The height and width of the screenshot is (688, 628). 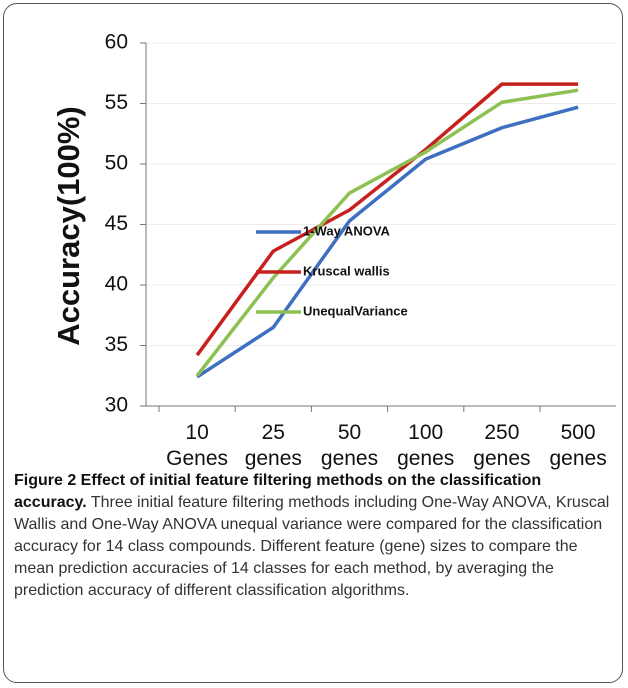 I want to click on legend-label: UnequalVariance, so click(x=355, y=310).